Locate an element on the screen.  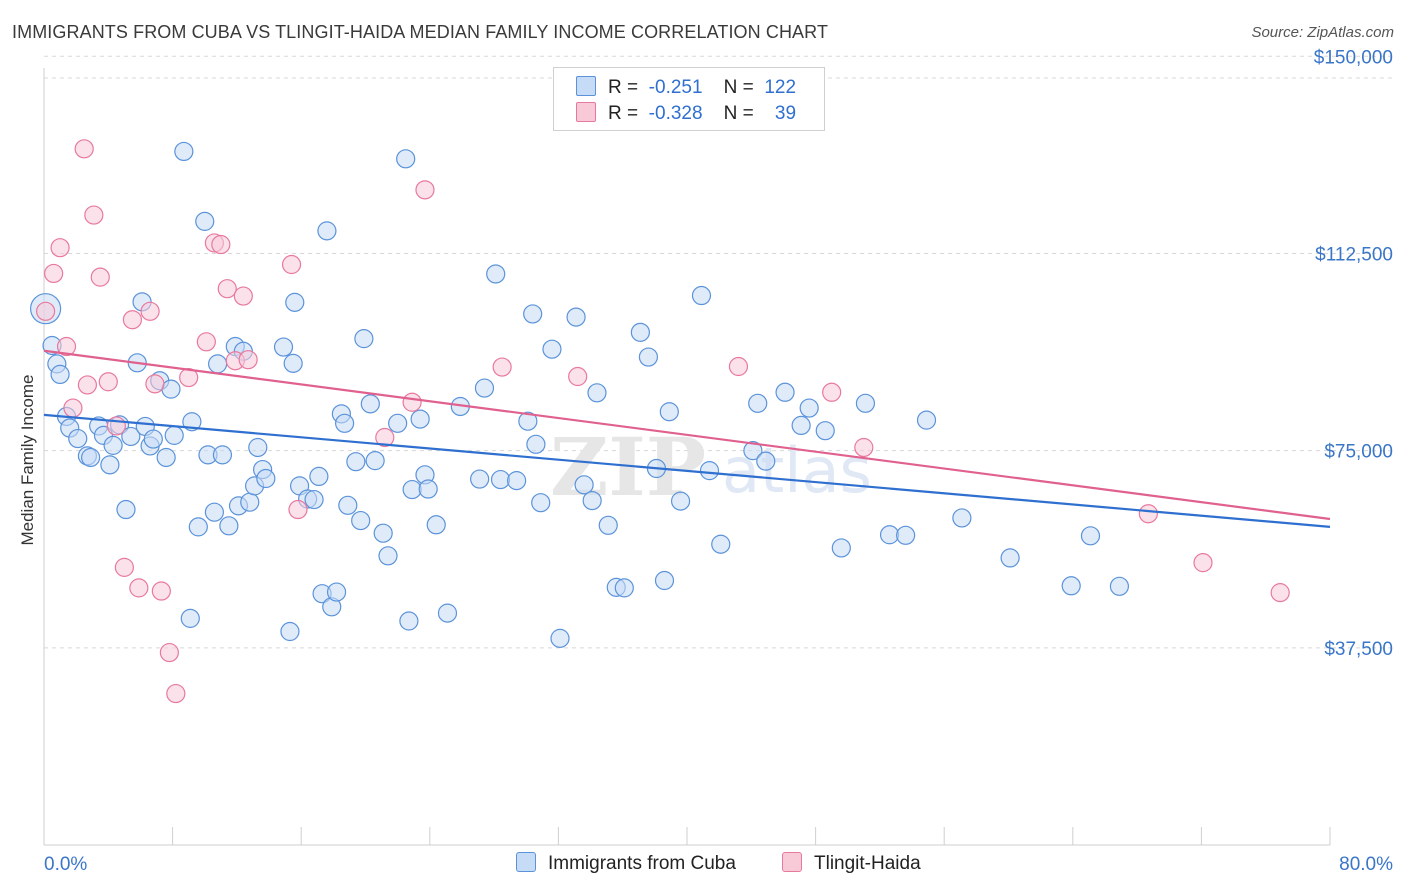
y-tick-labels: $150,000 $112,500 $75,000 $37,500 is located at coordinates (1353, 353).